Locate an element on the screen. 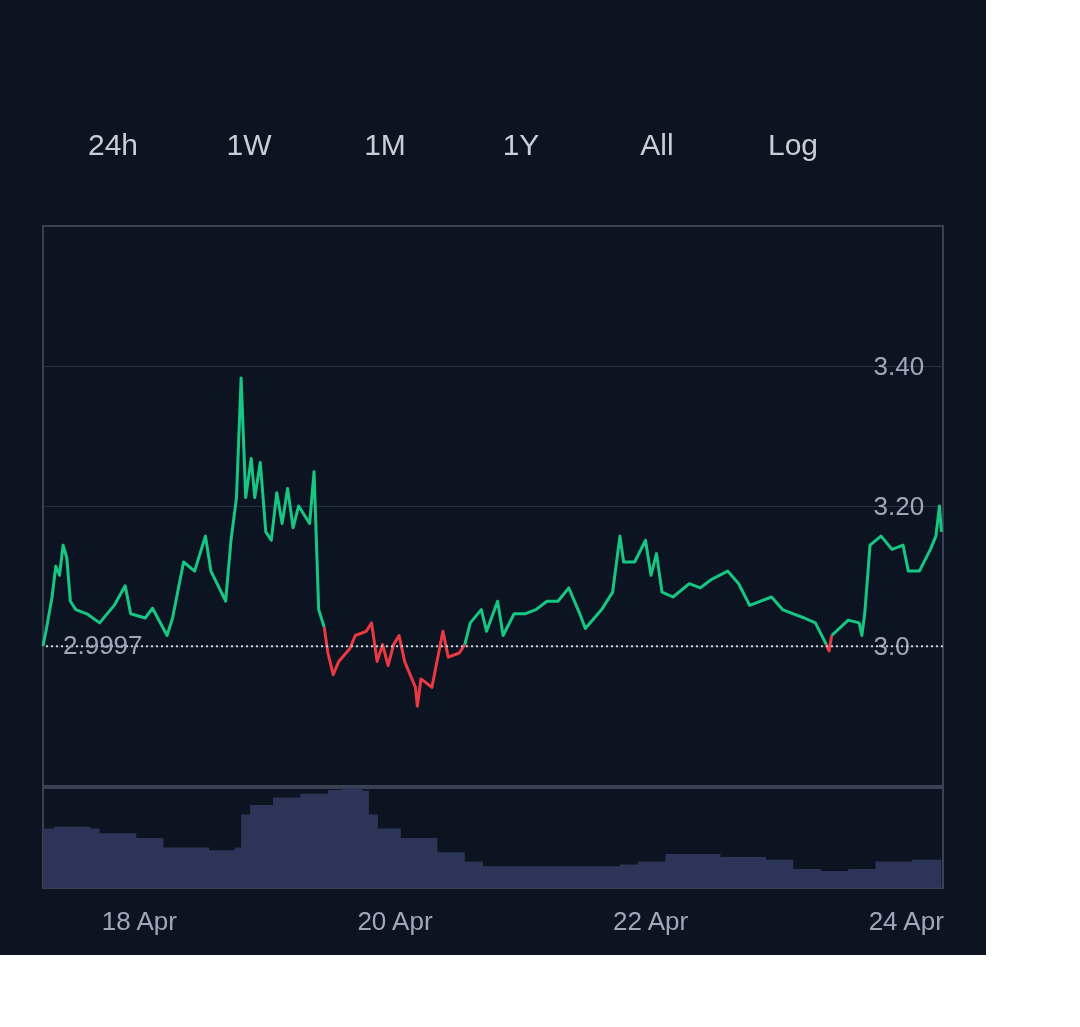  x-tick-label: 24 Apr is located at coordinates (906, 920).